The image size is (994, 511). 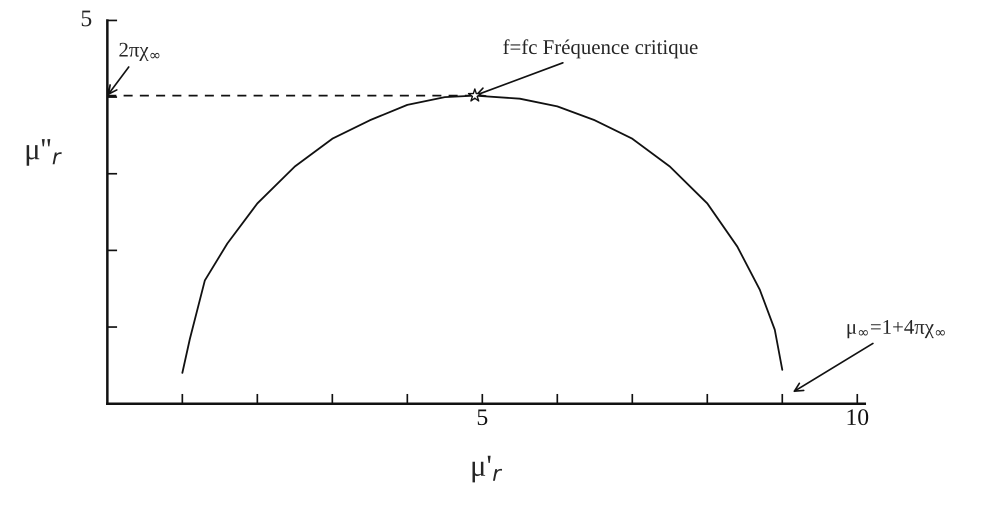 I want to click on annotation: f=fc Fréquence critique, so click(x=600, y=48).